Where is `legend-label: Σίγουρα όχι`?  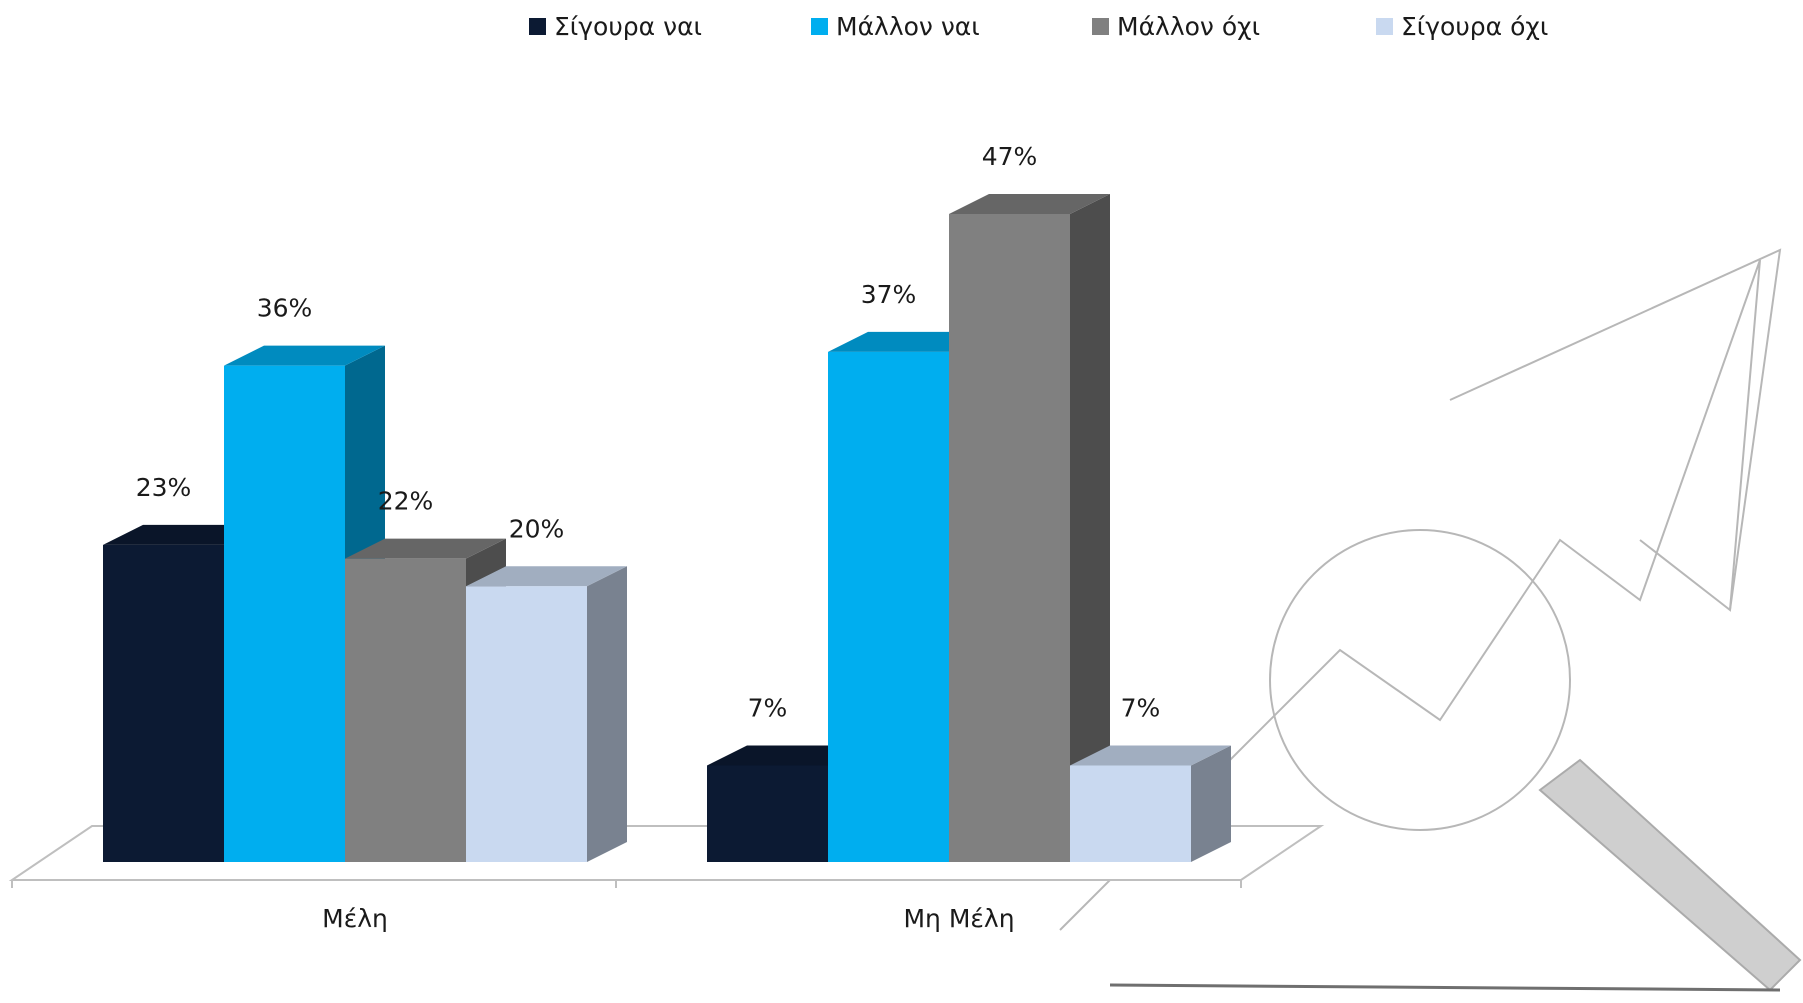
legend-label: Σίγουρα όχι is located at coordinates (1474, 26).